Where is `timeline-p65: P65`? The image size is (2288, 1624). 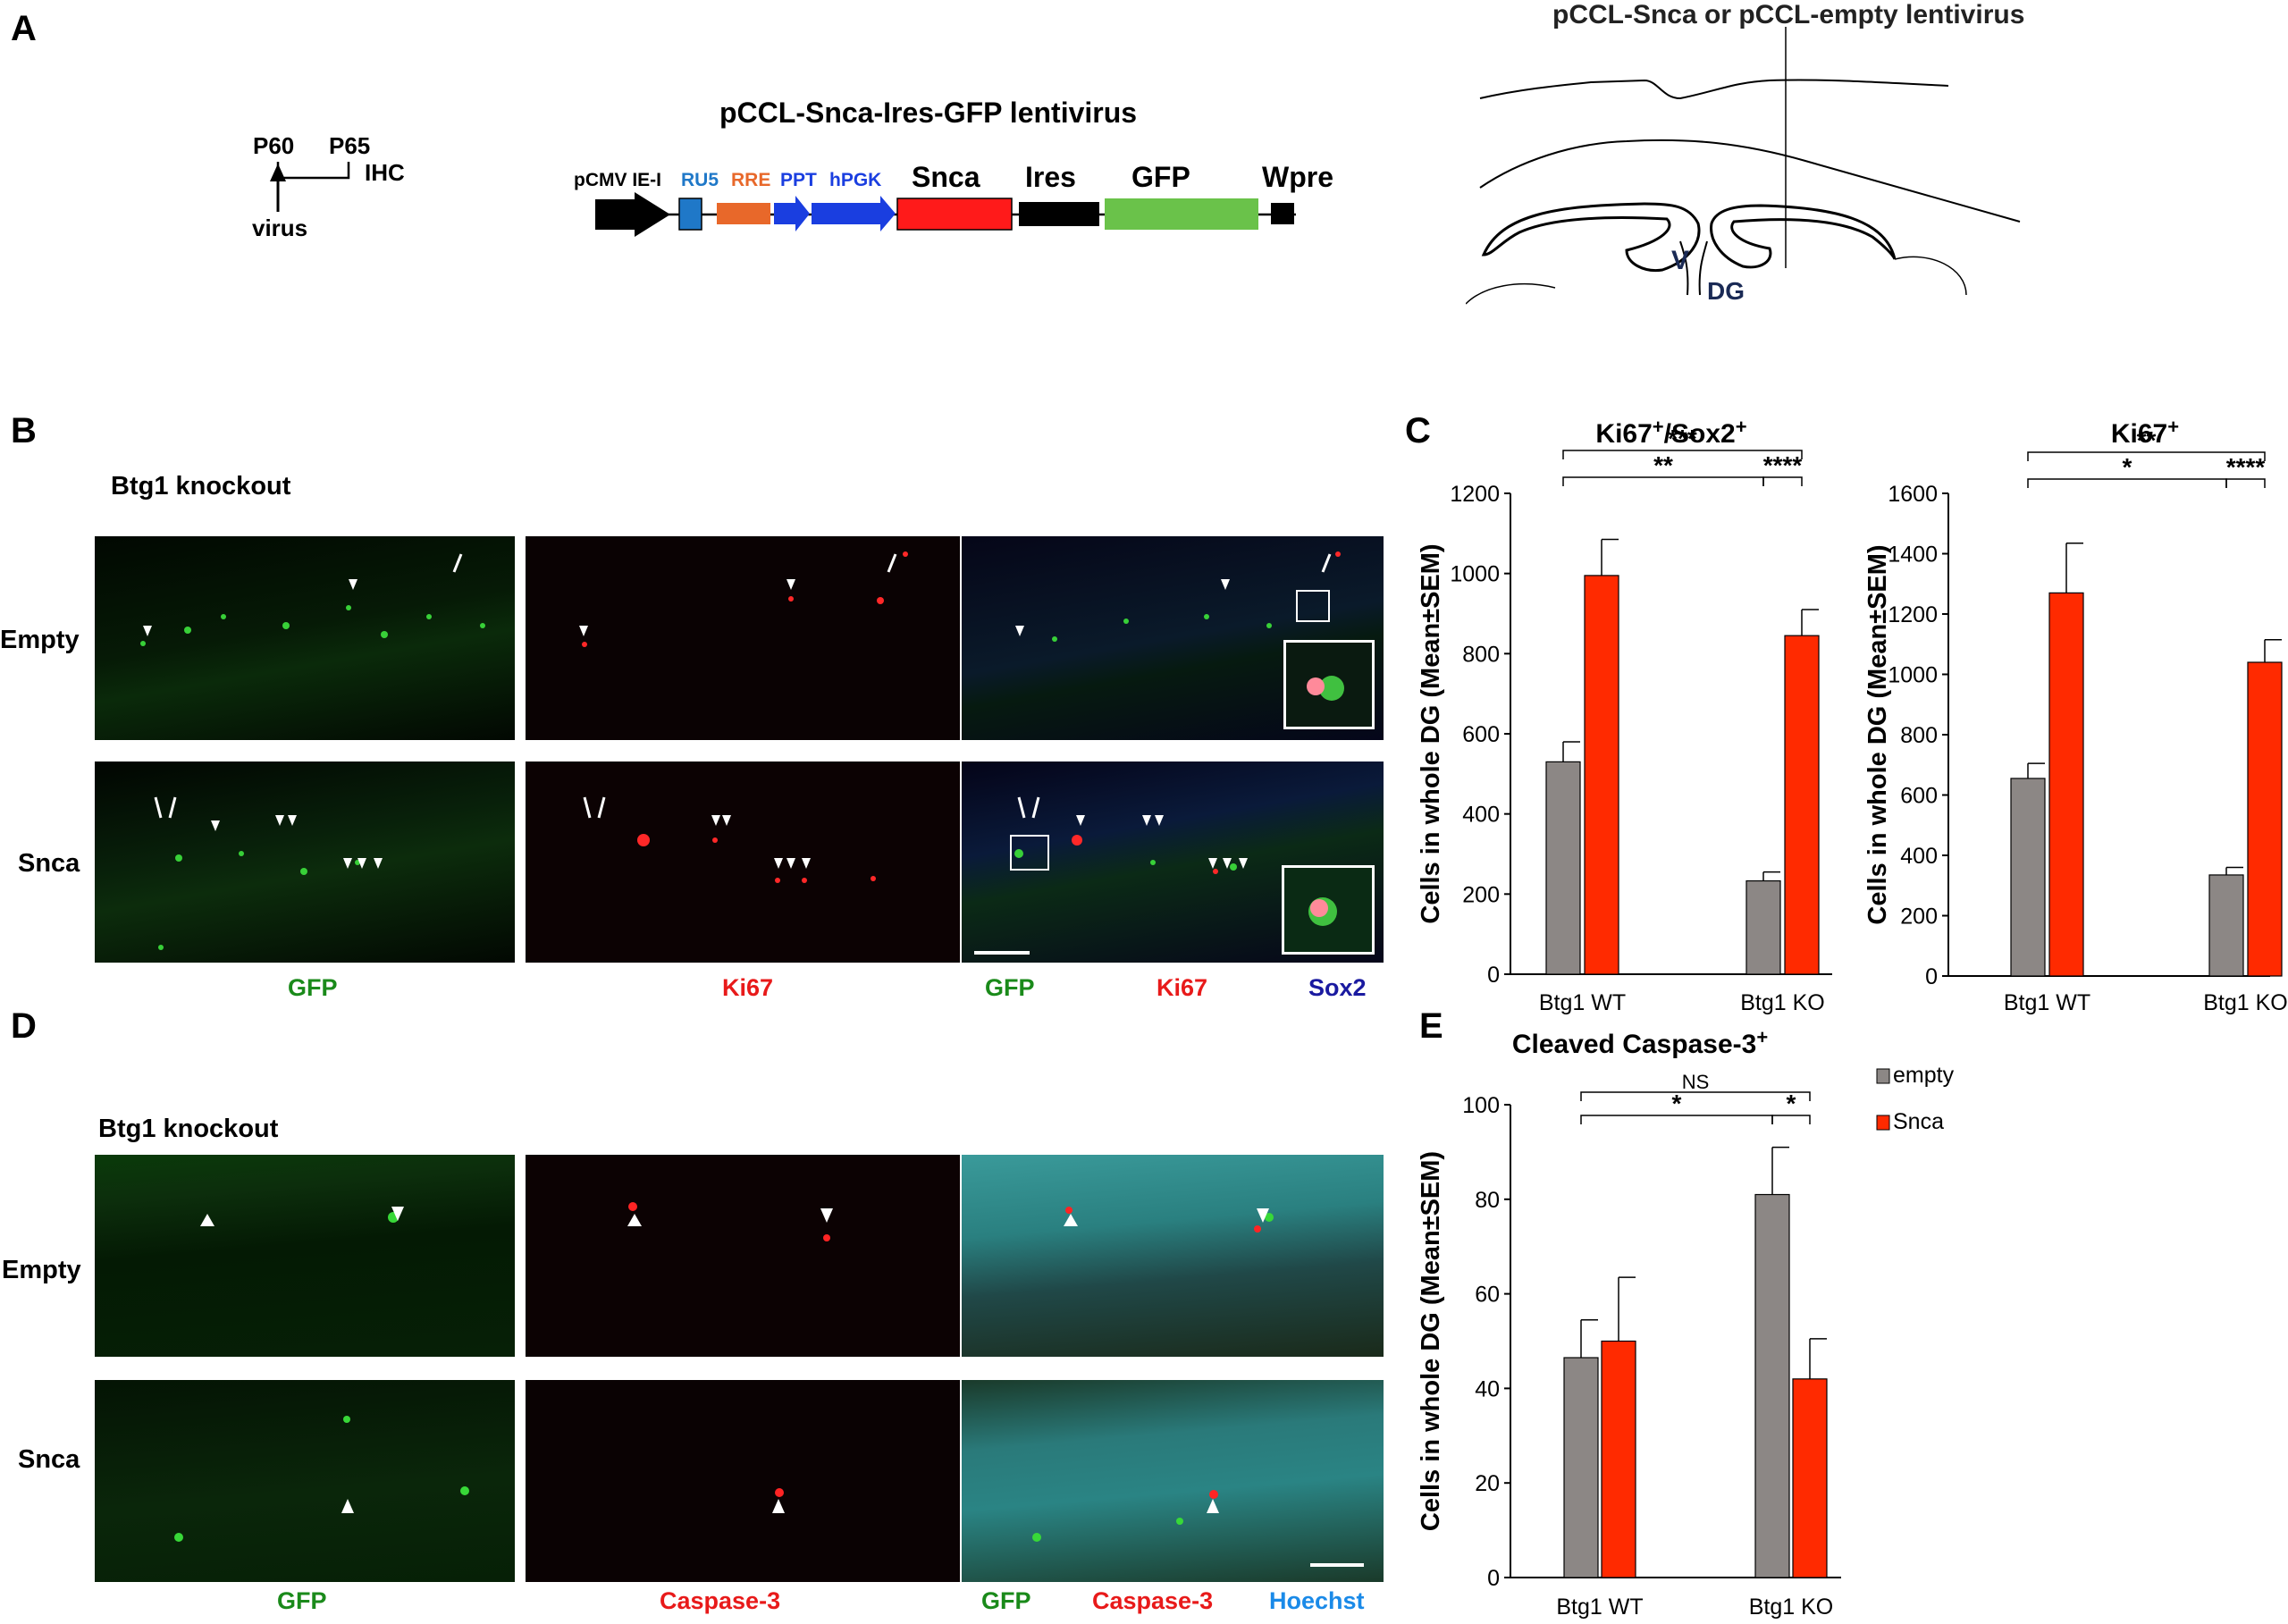 timeline-p65: P65 is located at coordinates (350, 145).